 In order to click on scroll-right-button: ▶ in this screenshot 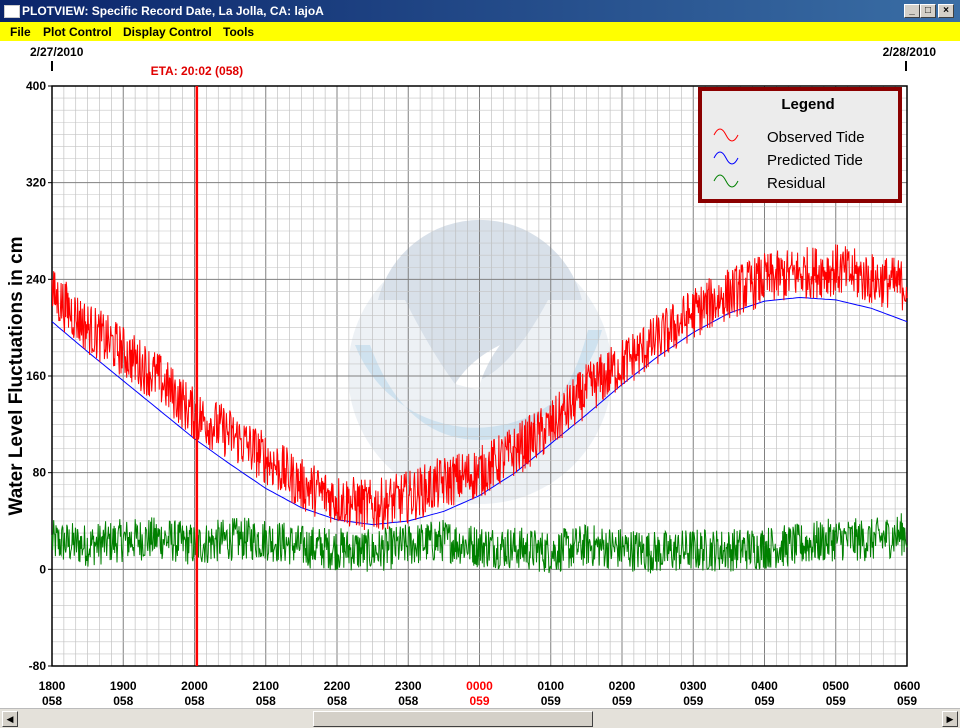, I will do `click(950, 719)`.